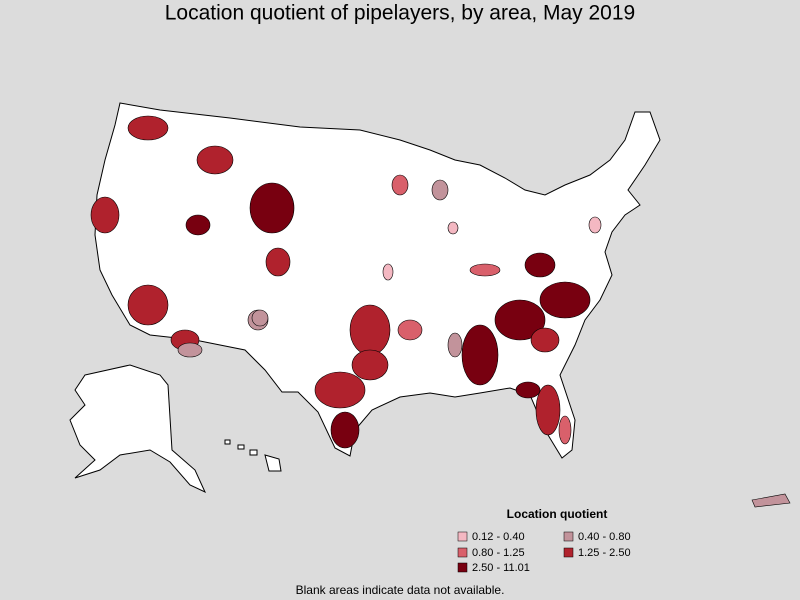 Image resolution: width=800 pixels, height=600 pixels. What do you see at coordinates (400, 590) in the screenshot?
I see `footnote: Blank areas indicate data not available.` at bounding box center [400, 590].